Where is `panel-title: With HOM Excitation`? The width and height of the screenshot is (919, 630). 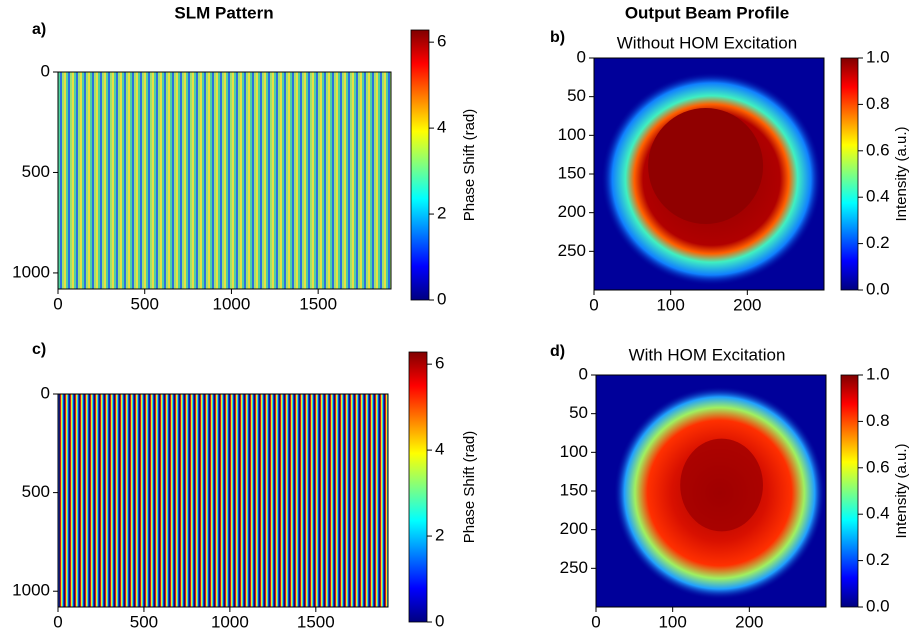
panel-title: With HOM Excitation is located at coordinates (707, 354).